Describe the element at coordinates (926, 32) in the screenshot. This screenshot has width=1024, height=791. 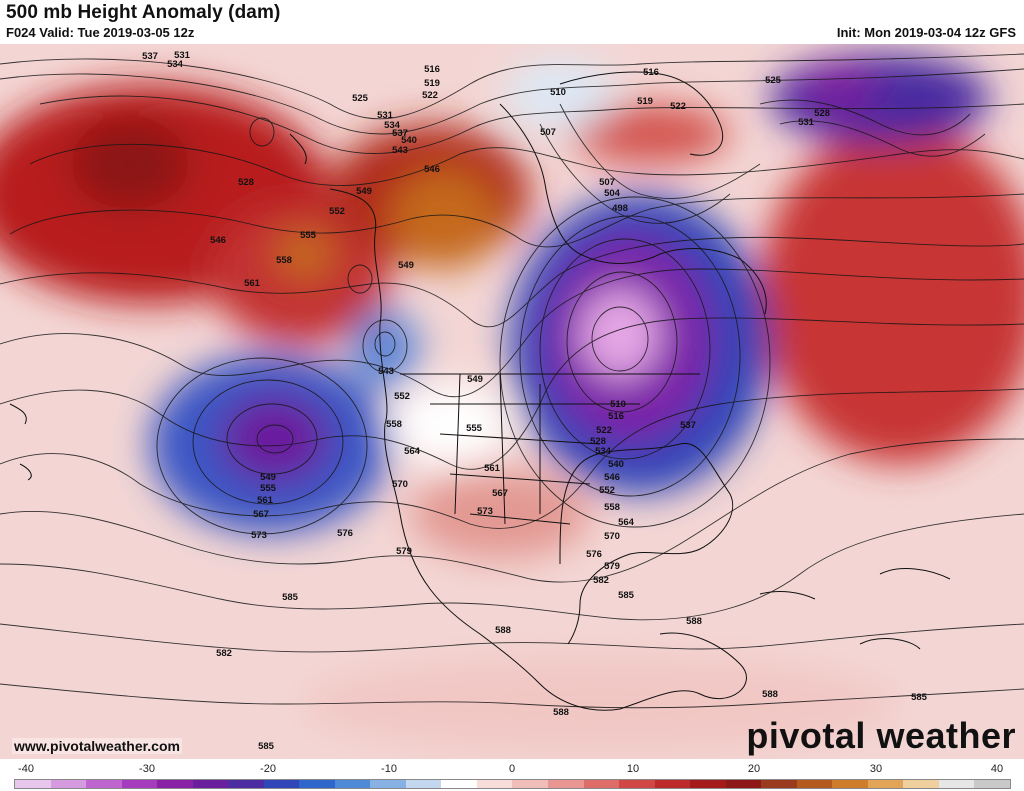
I see `init-time: Init: Mon 2019-03-04 12z GFS` at that location.